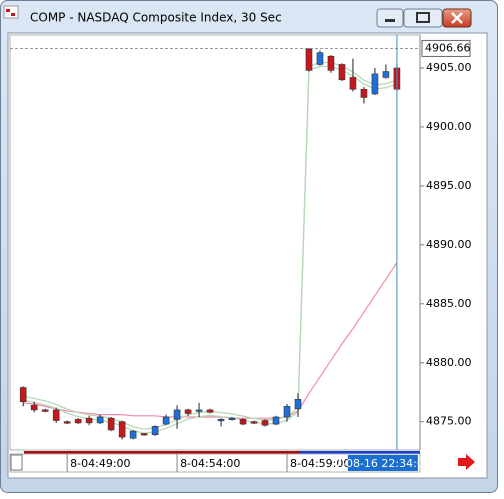  What do you see at coordinates (449, 421) in the screenshot?
I see `y-tick-label: 4875.00` at bounding box center [449, 421].